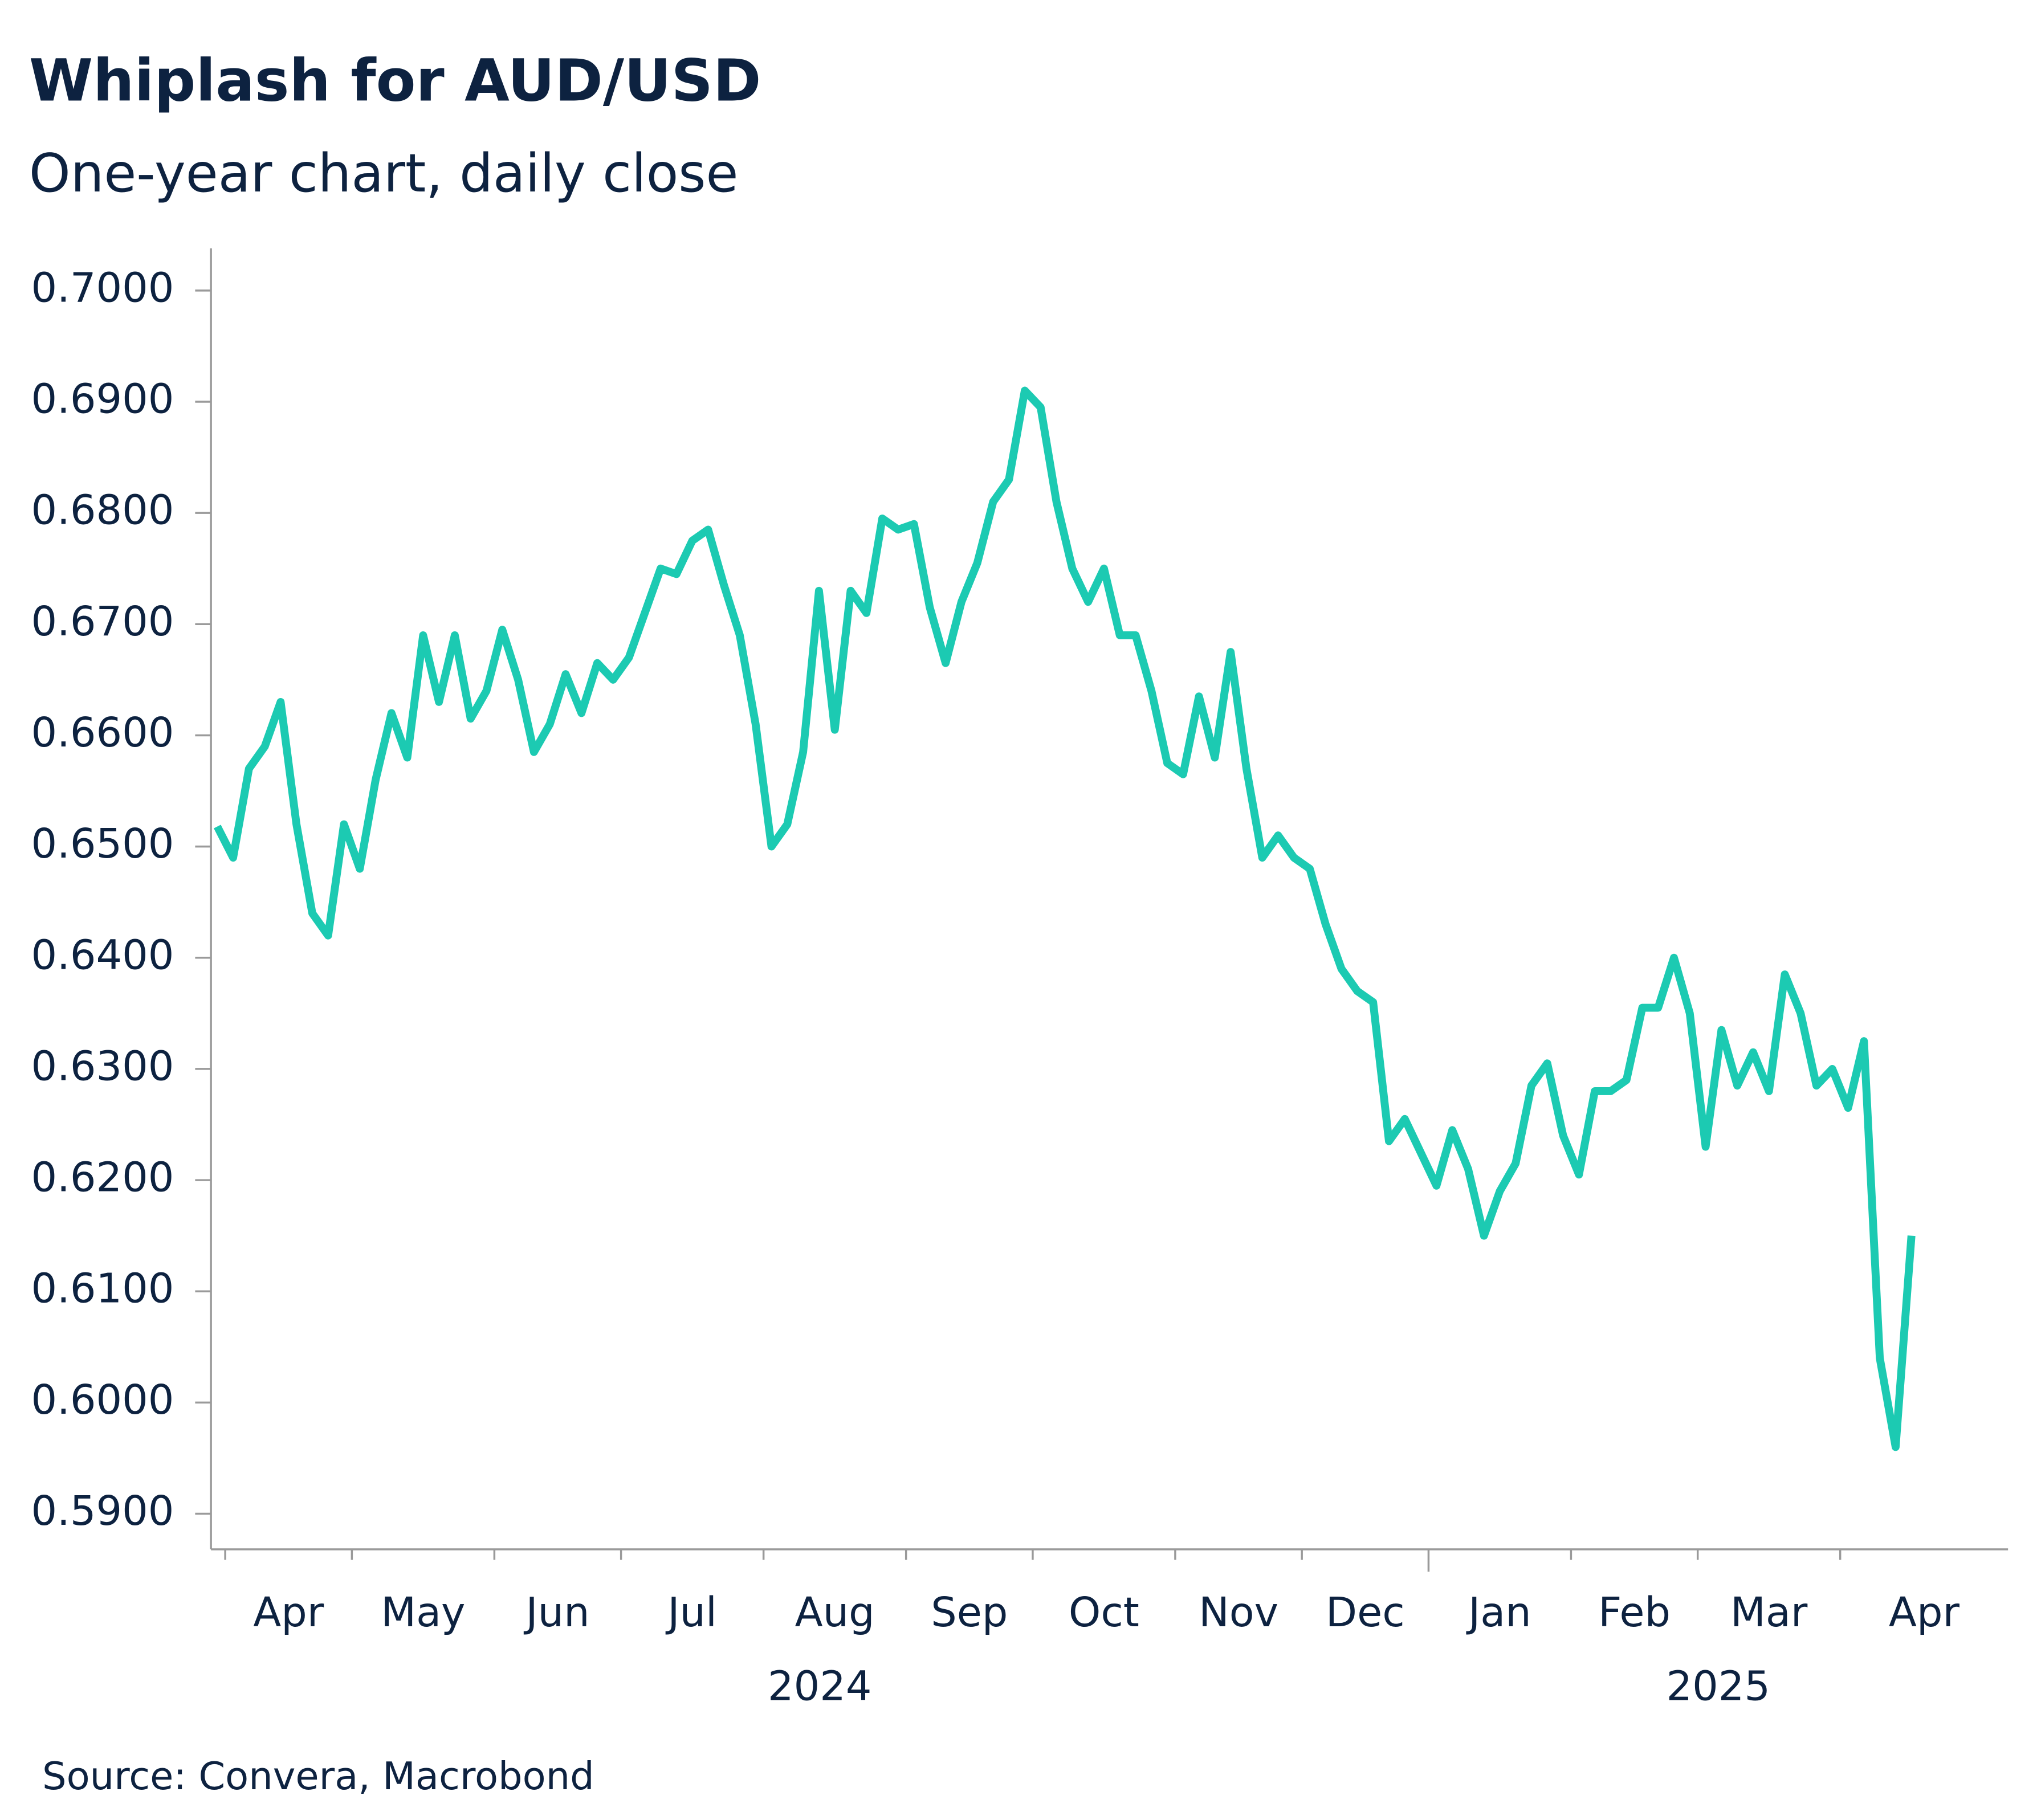 This screenshot has height=1820, width=2041. What do you see at coordinates (820, 1686) in the screenshot?
I see `year-label: 2024` at bounding box center [820, 1686].